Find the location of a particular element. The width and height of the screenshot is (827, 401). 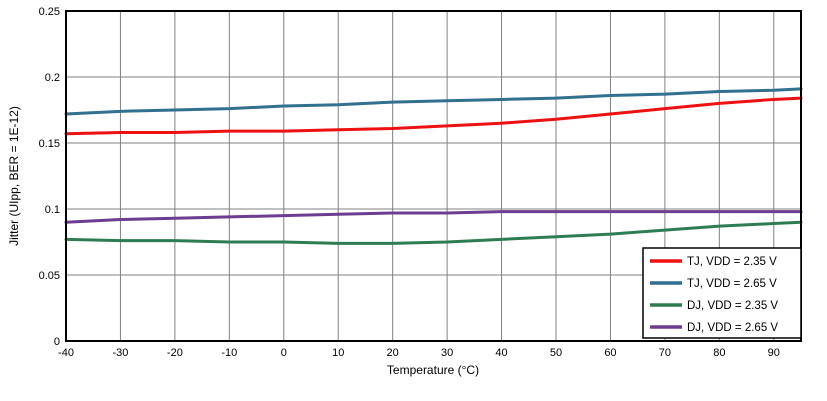

x-tick-label: 50 is located at coordinates (556, 353).